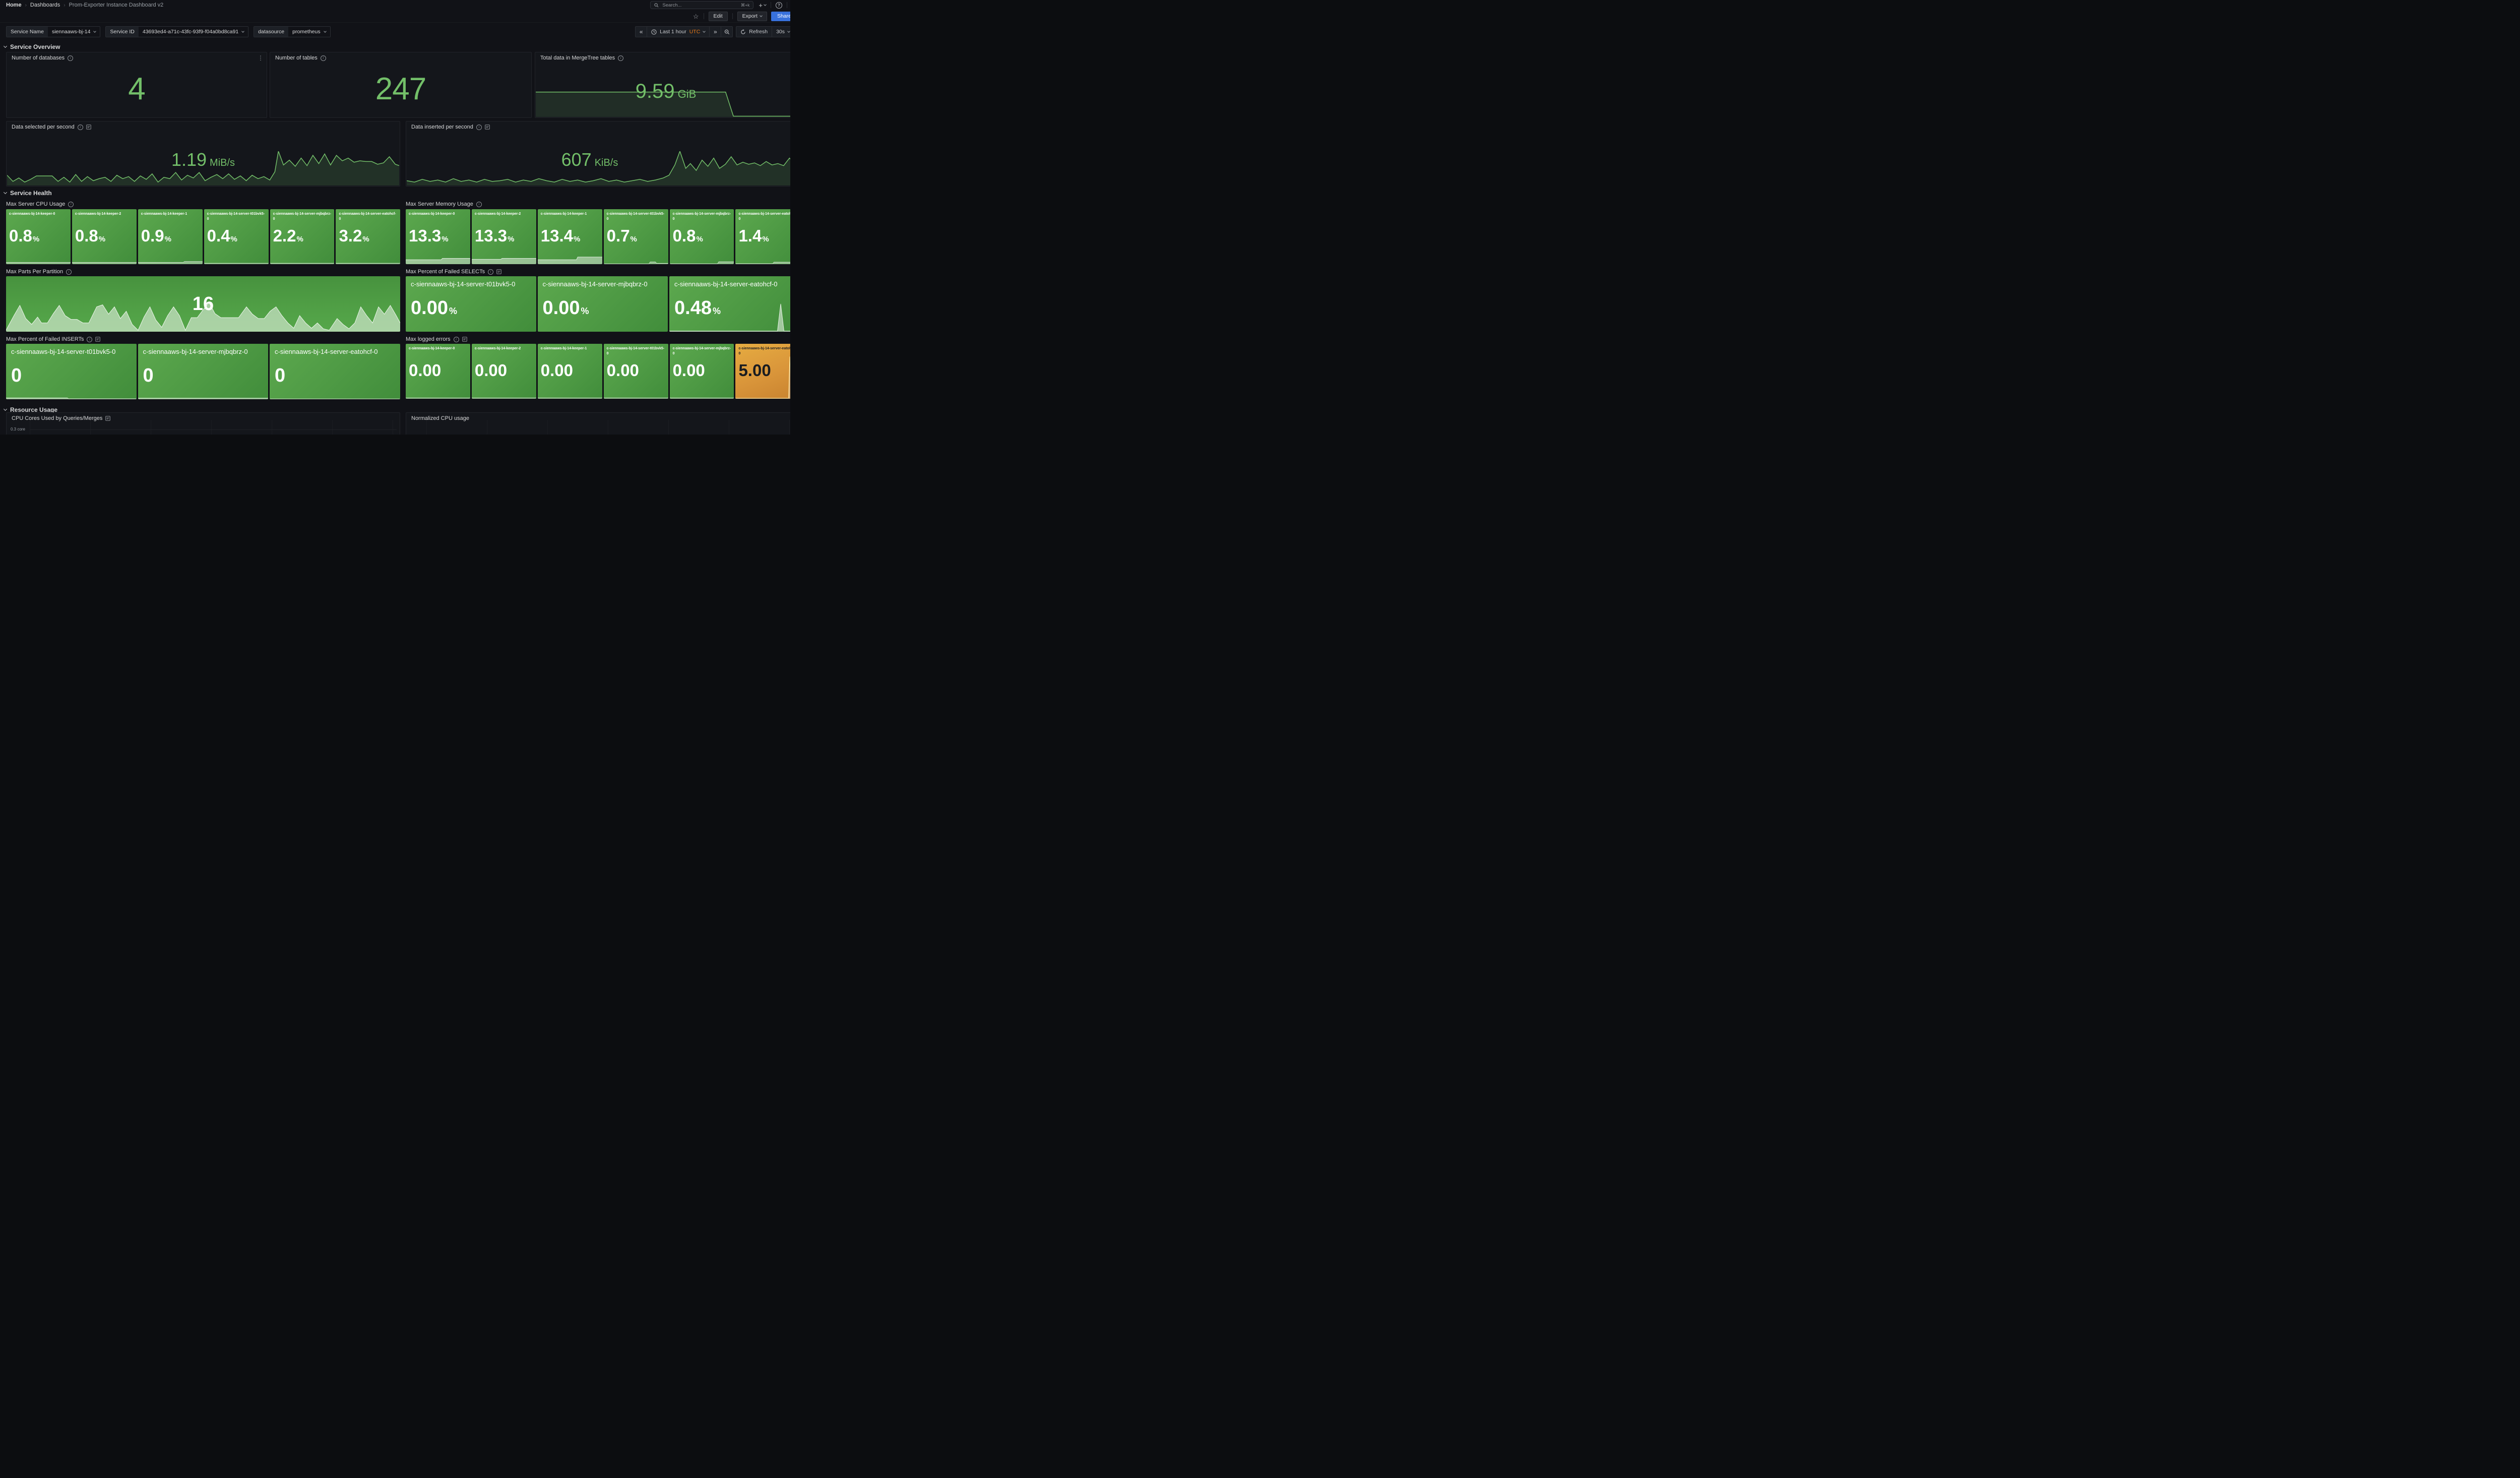 The image size is (2520, 1478). Describe the element at coordinates (636, 371) in the screenshot. I see `stat-tile: c-siennaaws-bj-14-server-t01bvk5-0 0.00` at that location.